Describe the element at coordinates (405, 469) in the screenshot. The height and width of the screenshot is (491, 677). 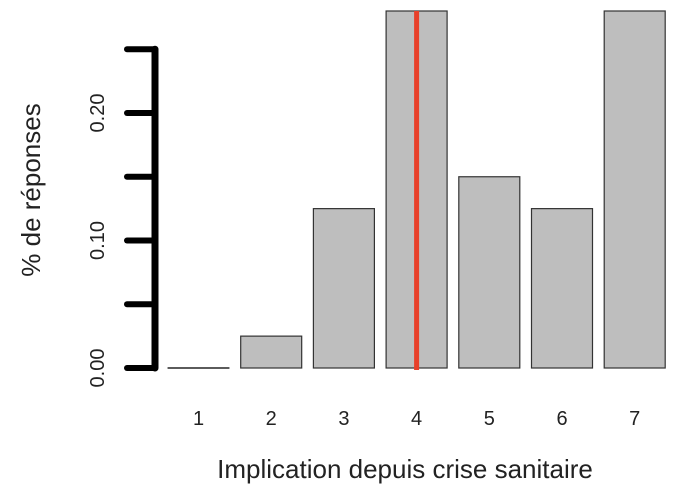
I see `x-axis-label: Implication depuis crise sanitaire` at that location.